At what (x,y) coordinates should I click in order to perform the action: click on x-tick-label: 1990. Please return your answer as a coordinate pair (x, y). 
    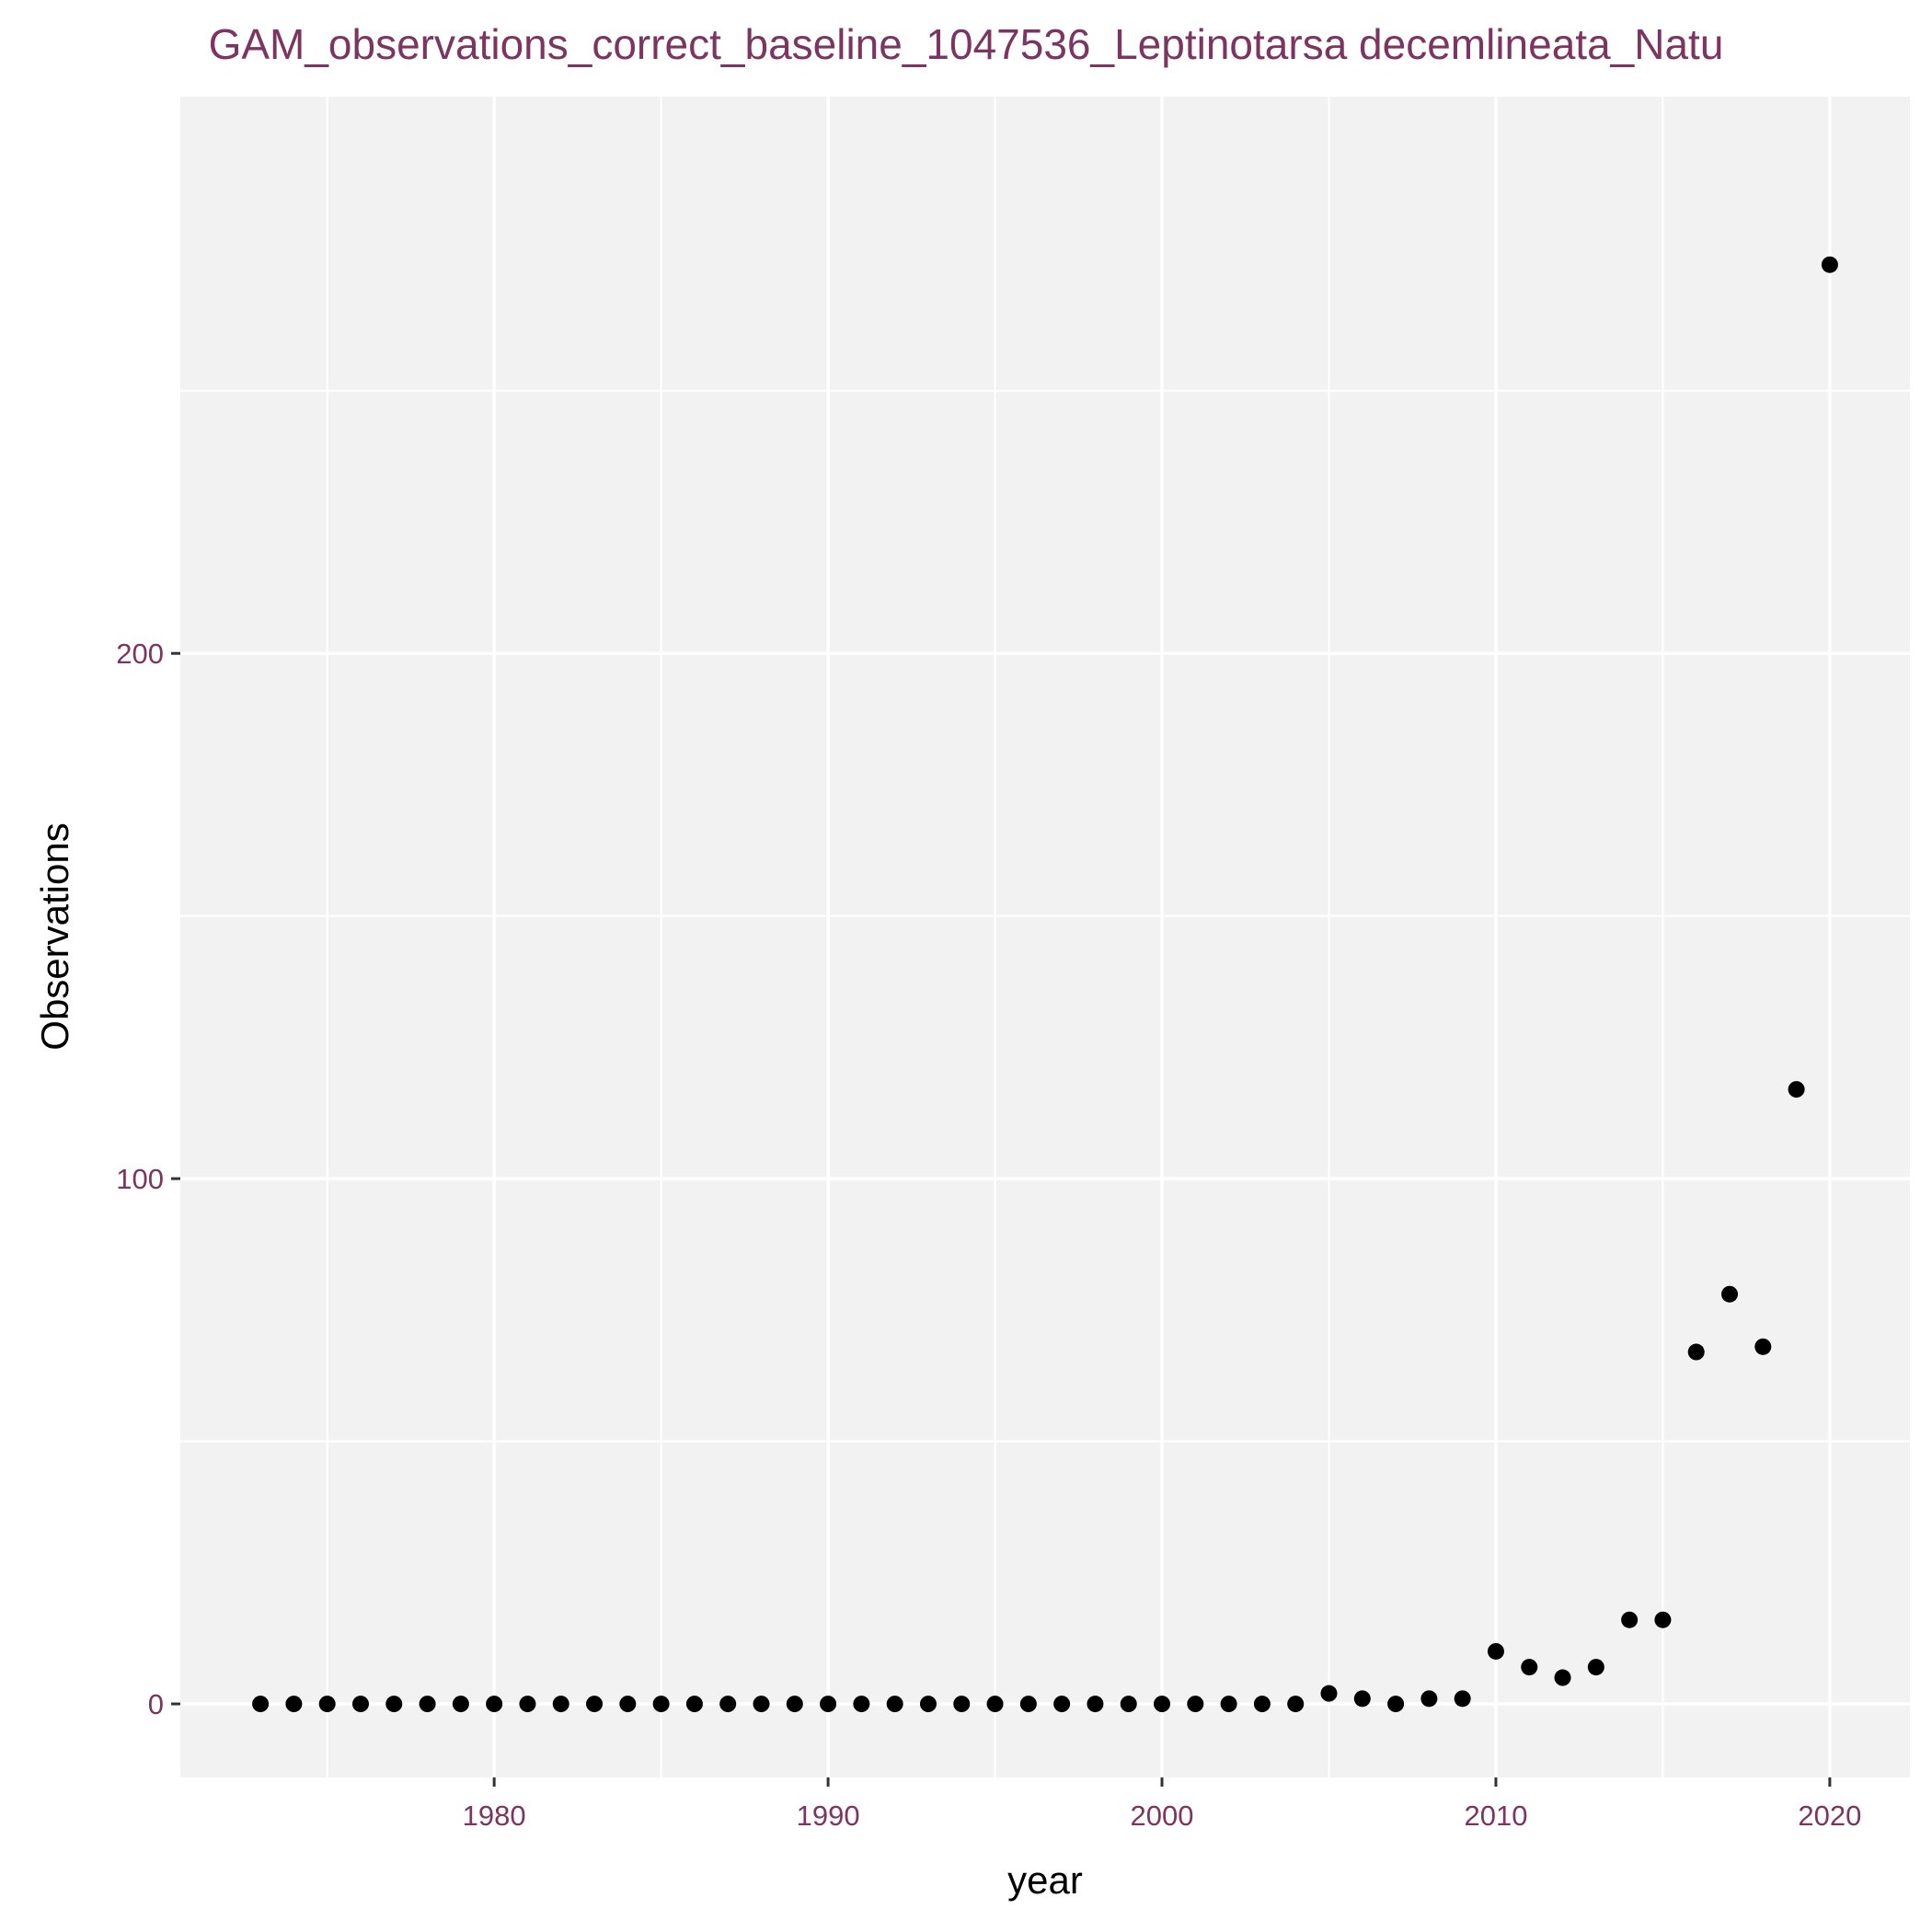
    Looking at the image, I should click on (828, 1816).